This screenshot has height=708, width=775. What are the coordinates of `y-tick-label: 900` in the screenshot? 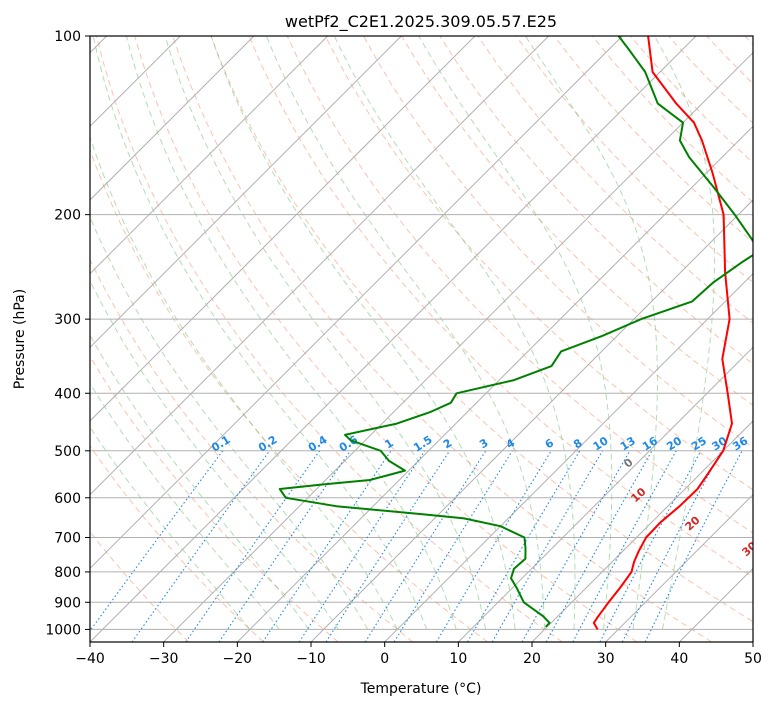 It's located at (67, 603).